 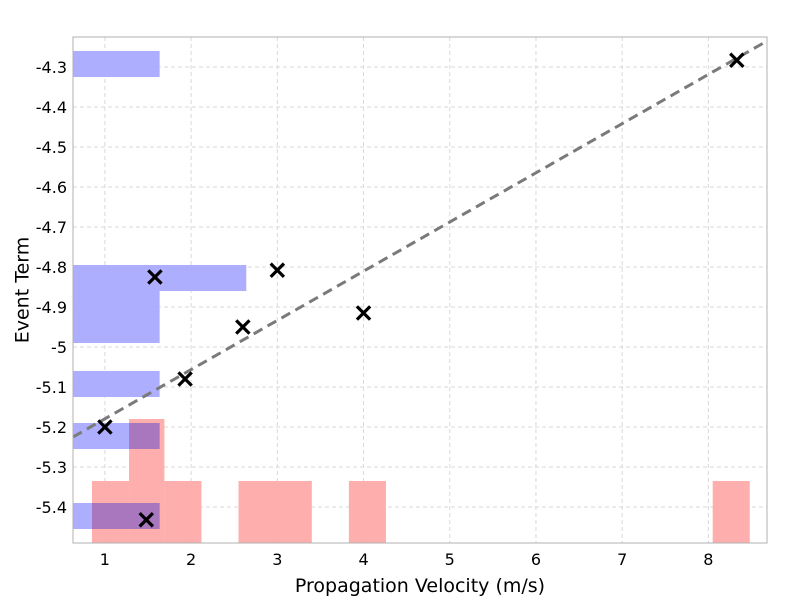 I want to click on x-tick-label: 1, so click(x=105, y=559).